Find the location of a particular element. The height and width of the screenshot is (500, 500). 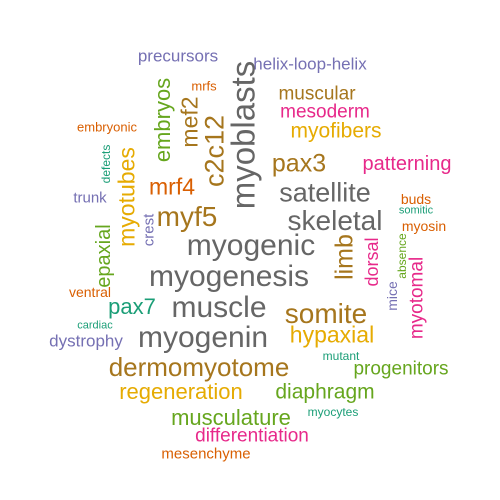

word-muscular: muscular is located at coordinates (317, 94).